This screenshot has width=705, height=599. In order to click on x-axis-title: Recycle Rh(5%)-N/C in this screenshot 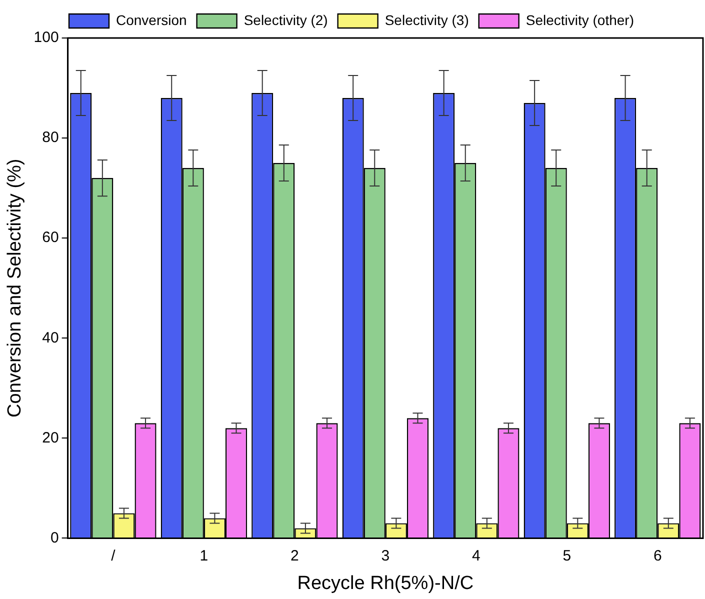, I will do `click(385, 583)`.